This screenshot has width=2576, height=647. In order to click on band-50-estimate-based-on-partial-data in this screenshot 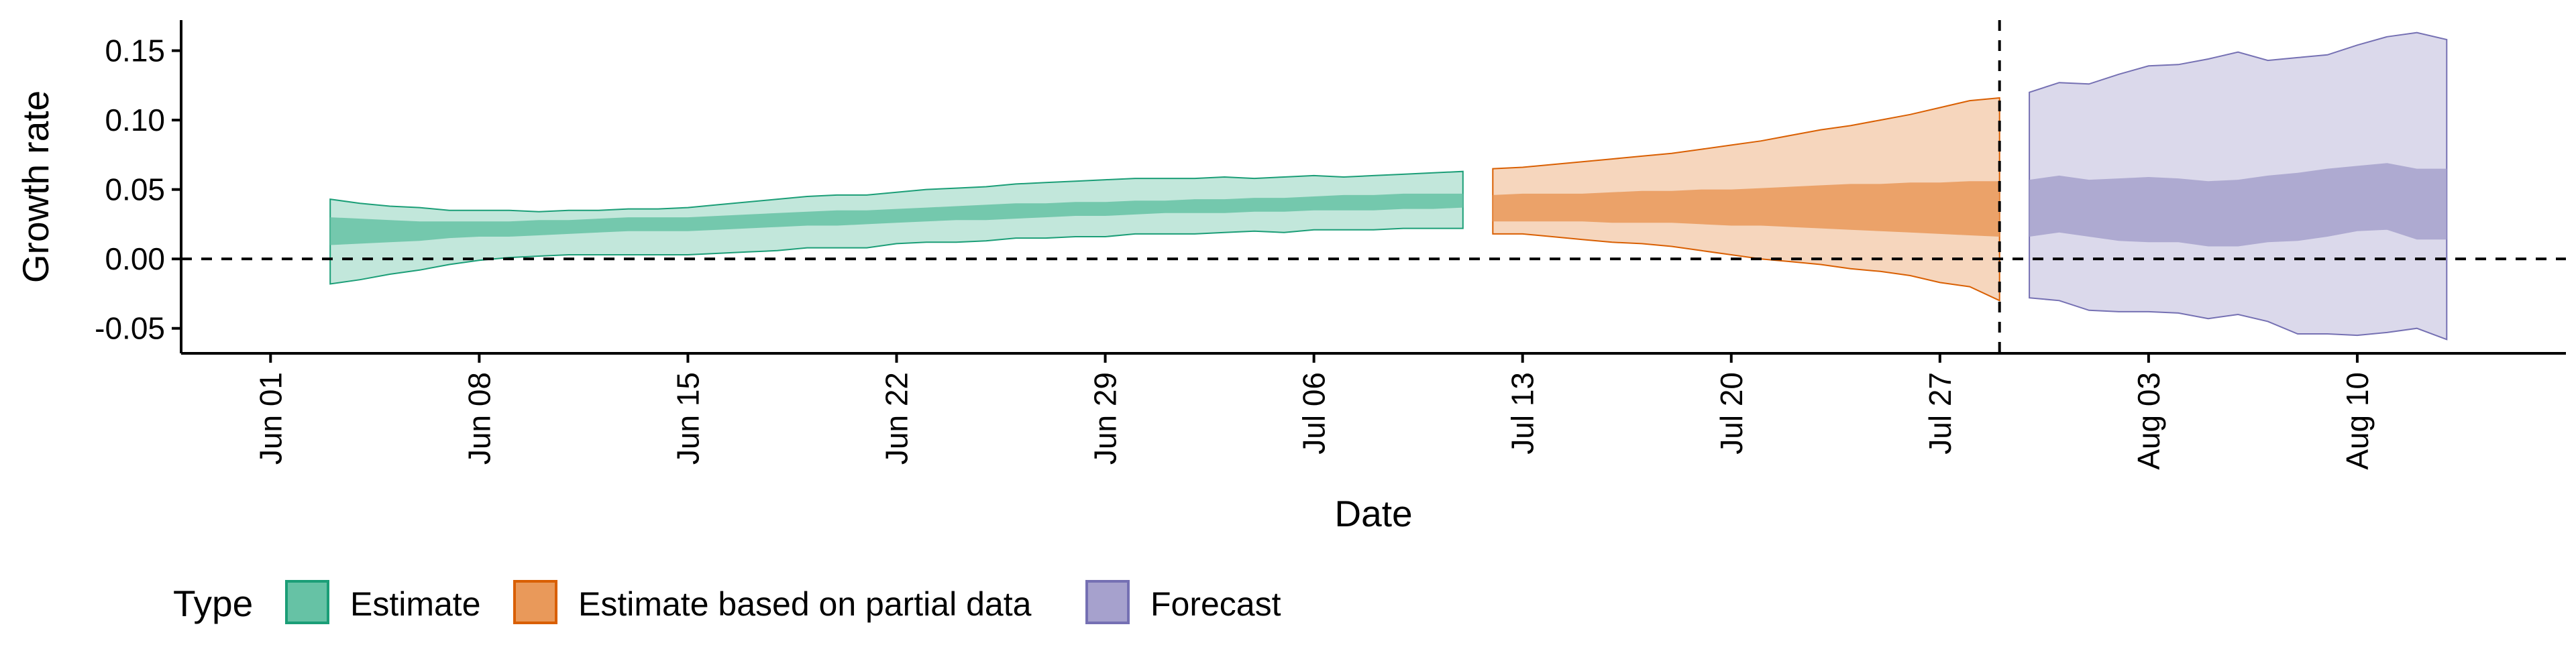, I will do `click(1746, 209)`.